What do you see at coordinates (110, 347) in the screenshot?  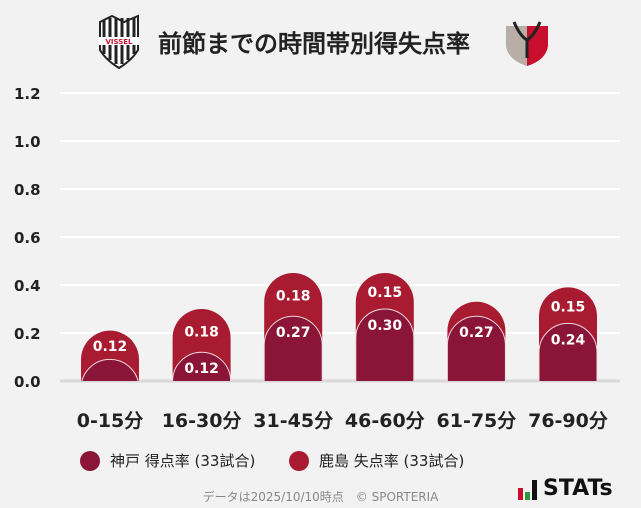 I see `data-label-kashima: 0.12` at bounding box center [110, 347].